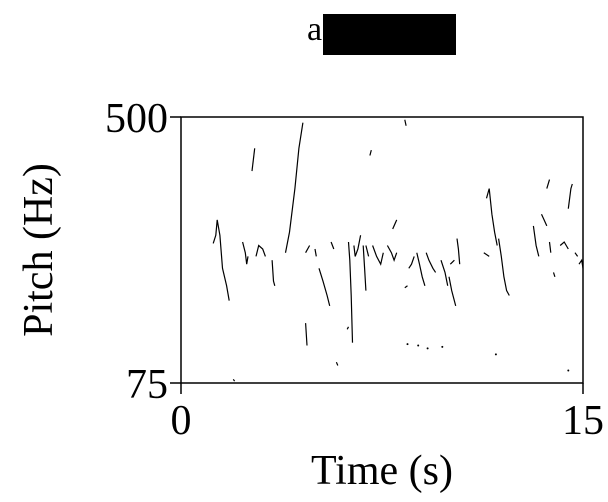  I want to click on x-axis-label: Time (s), so click(382, 471).